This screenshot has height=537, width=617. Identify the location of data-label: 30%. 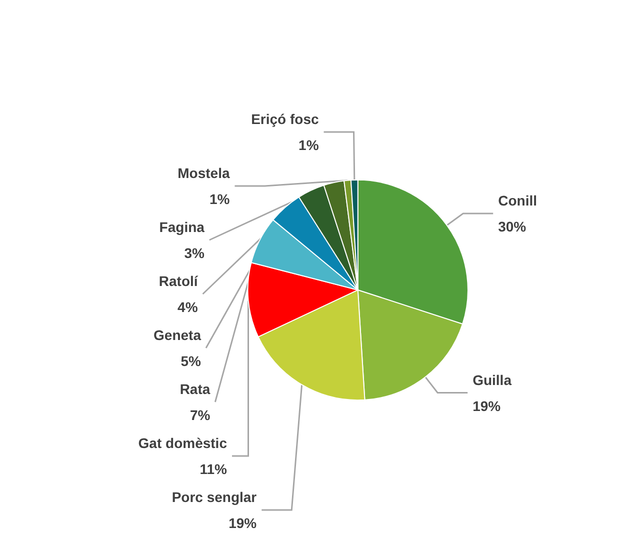
(512, 226).